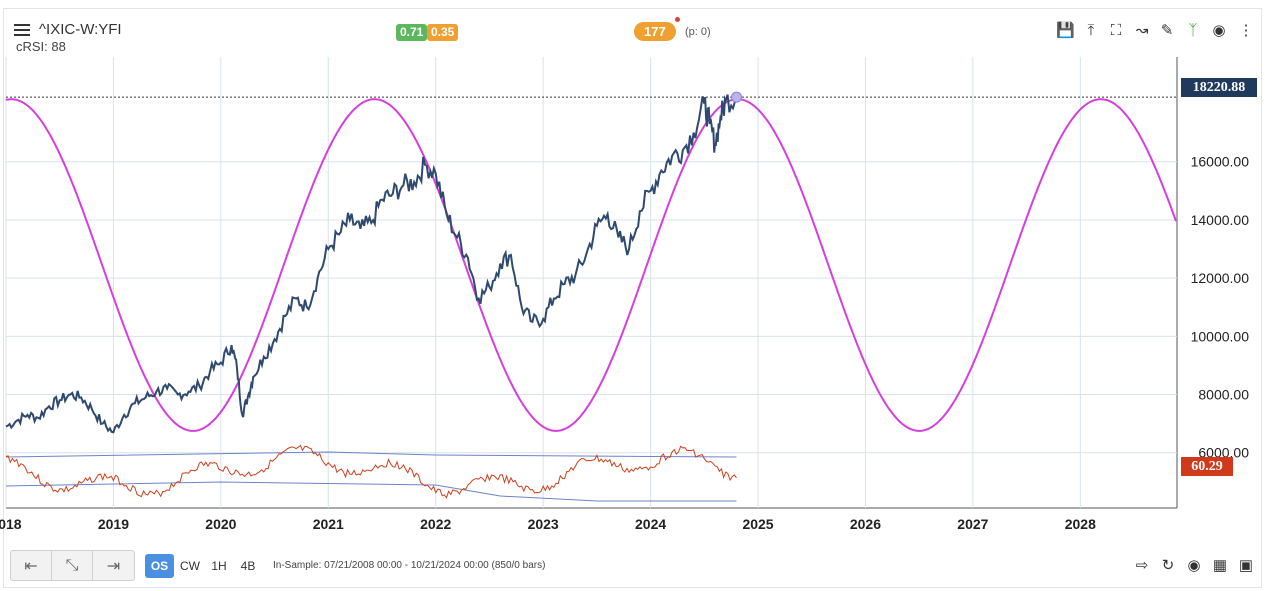  What do you see at coordinates (1246, 30) in the screenshot?
I see `more-vert-icon: ⋮` at bounding box center [1246, 30].